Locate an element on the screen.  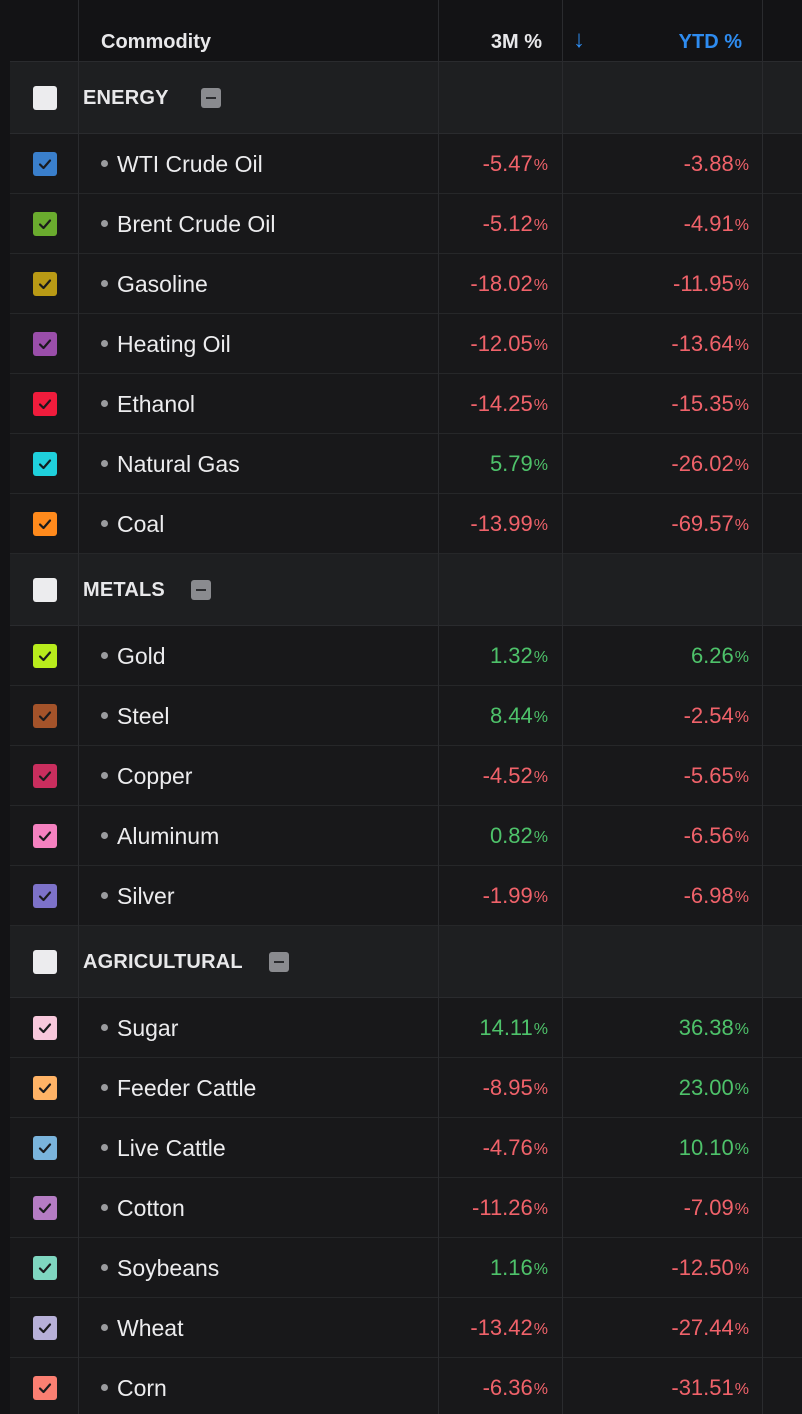
column-header-commodity: Commodity is located at coordinates (156, 42).